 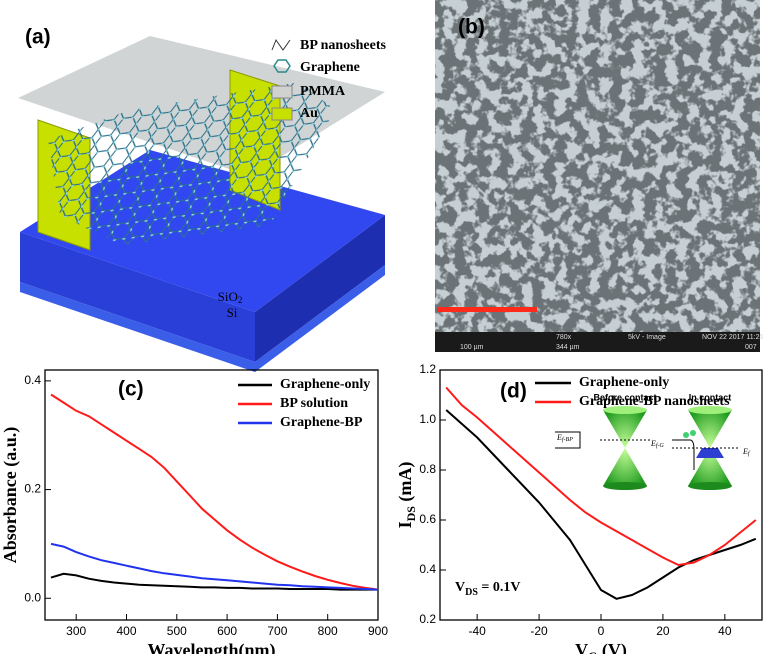 I want to click on panel-label: (d), so click(x=513, y=391).